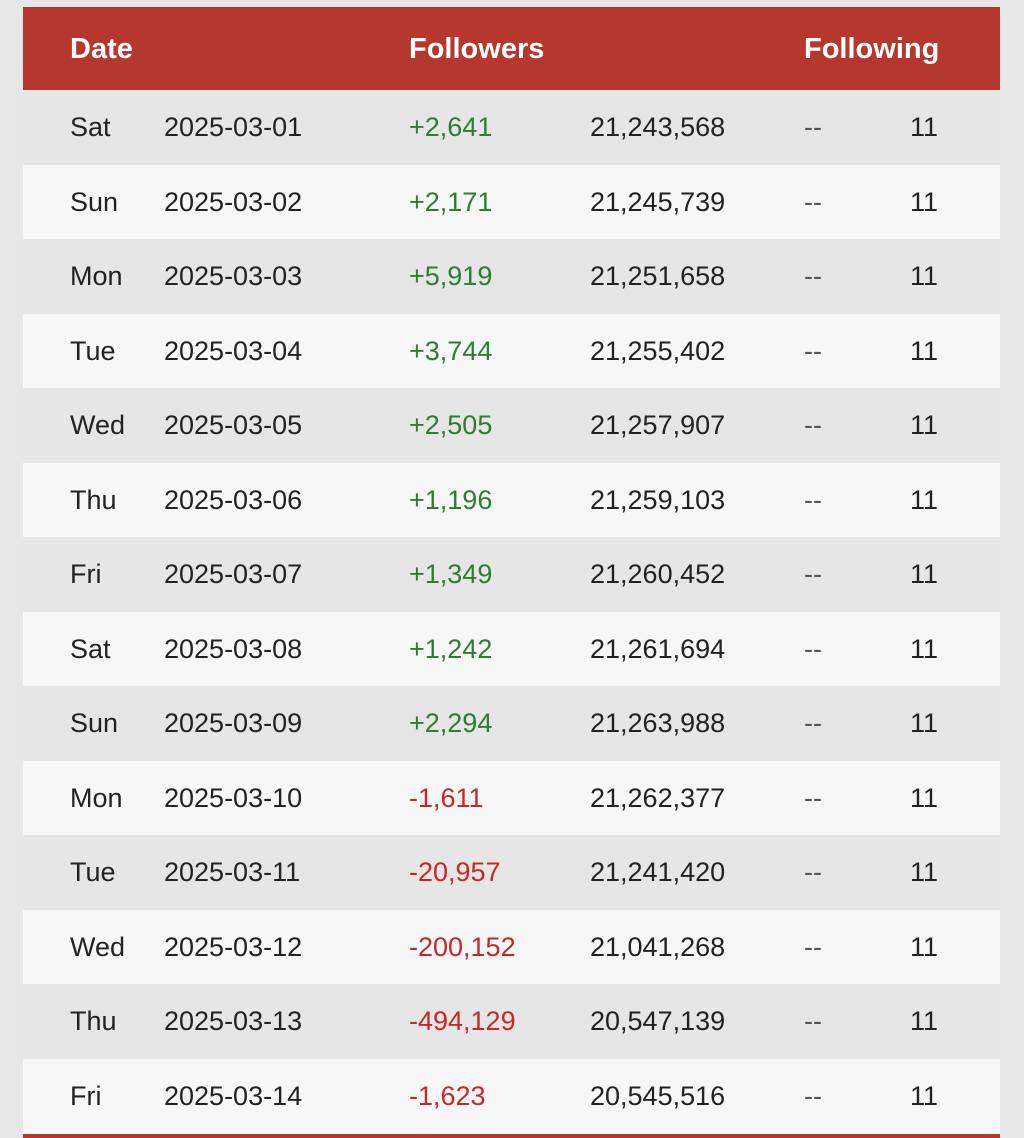 Image resolution: width=1024 pixels, height=1138 pixels. I want to click on followers-change-cell: +2,171, so click(451, 201).